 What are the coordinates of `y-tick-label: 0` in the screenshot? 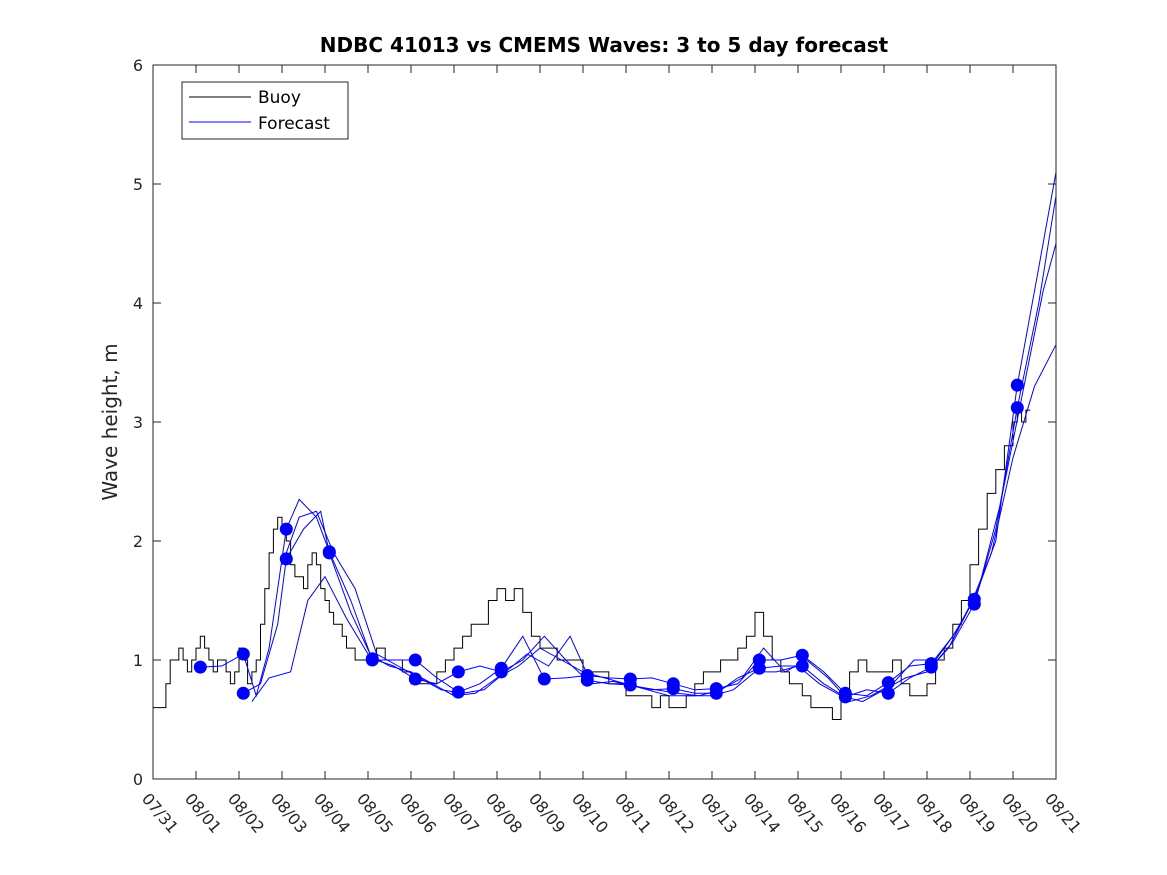 It's located at (138, 779).